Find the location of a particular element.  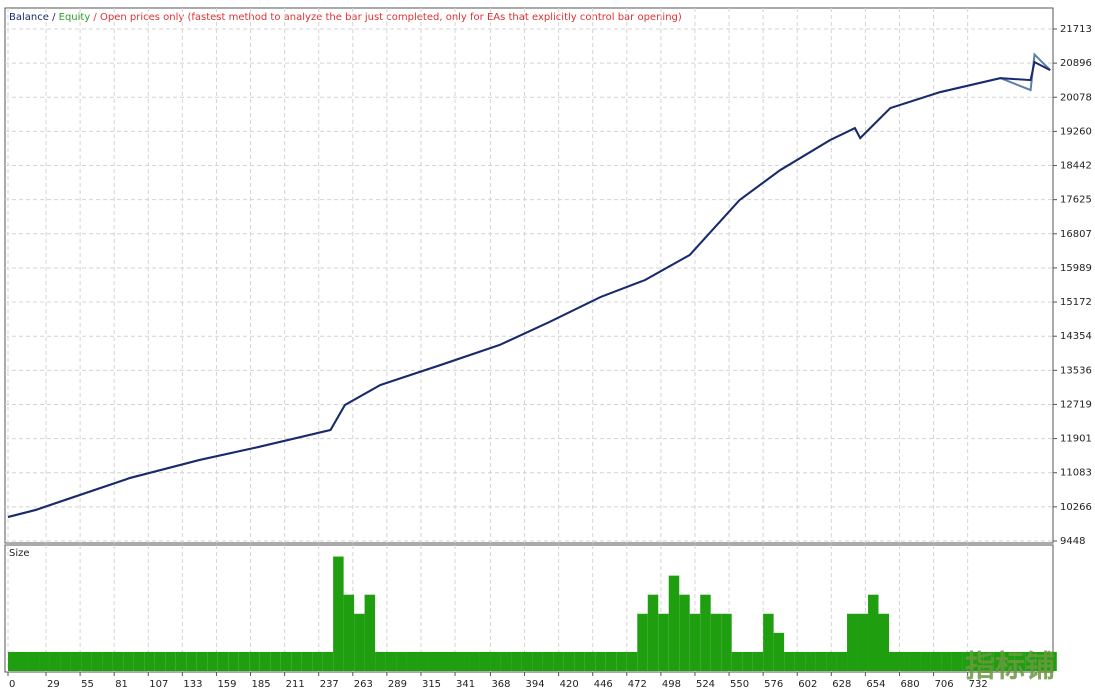

x-tick-label: 55 is located at coordinates (87, 684).